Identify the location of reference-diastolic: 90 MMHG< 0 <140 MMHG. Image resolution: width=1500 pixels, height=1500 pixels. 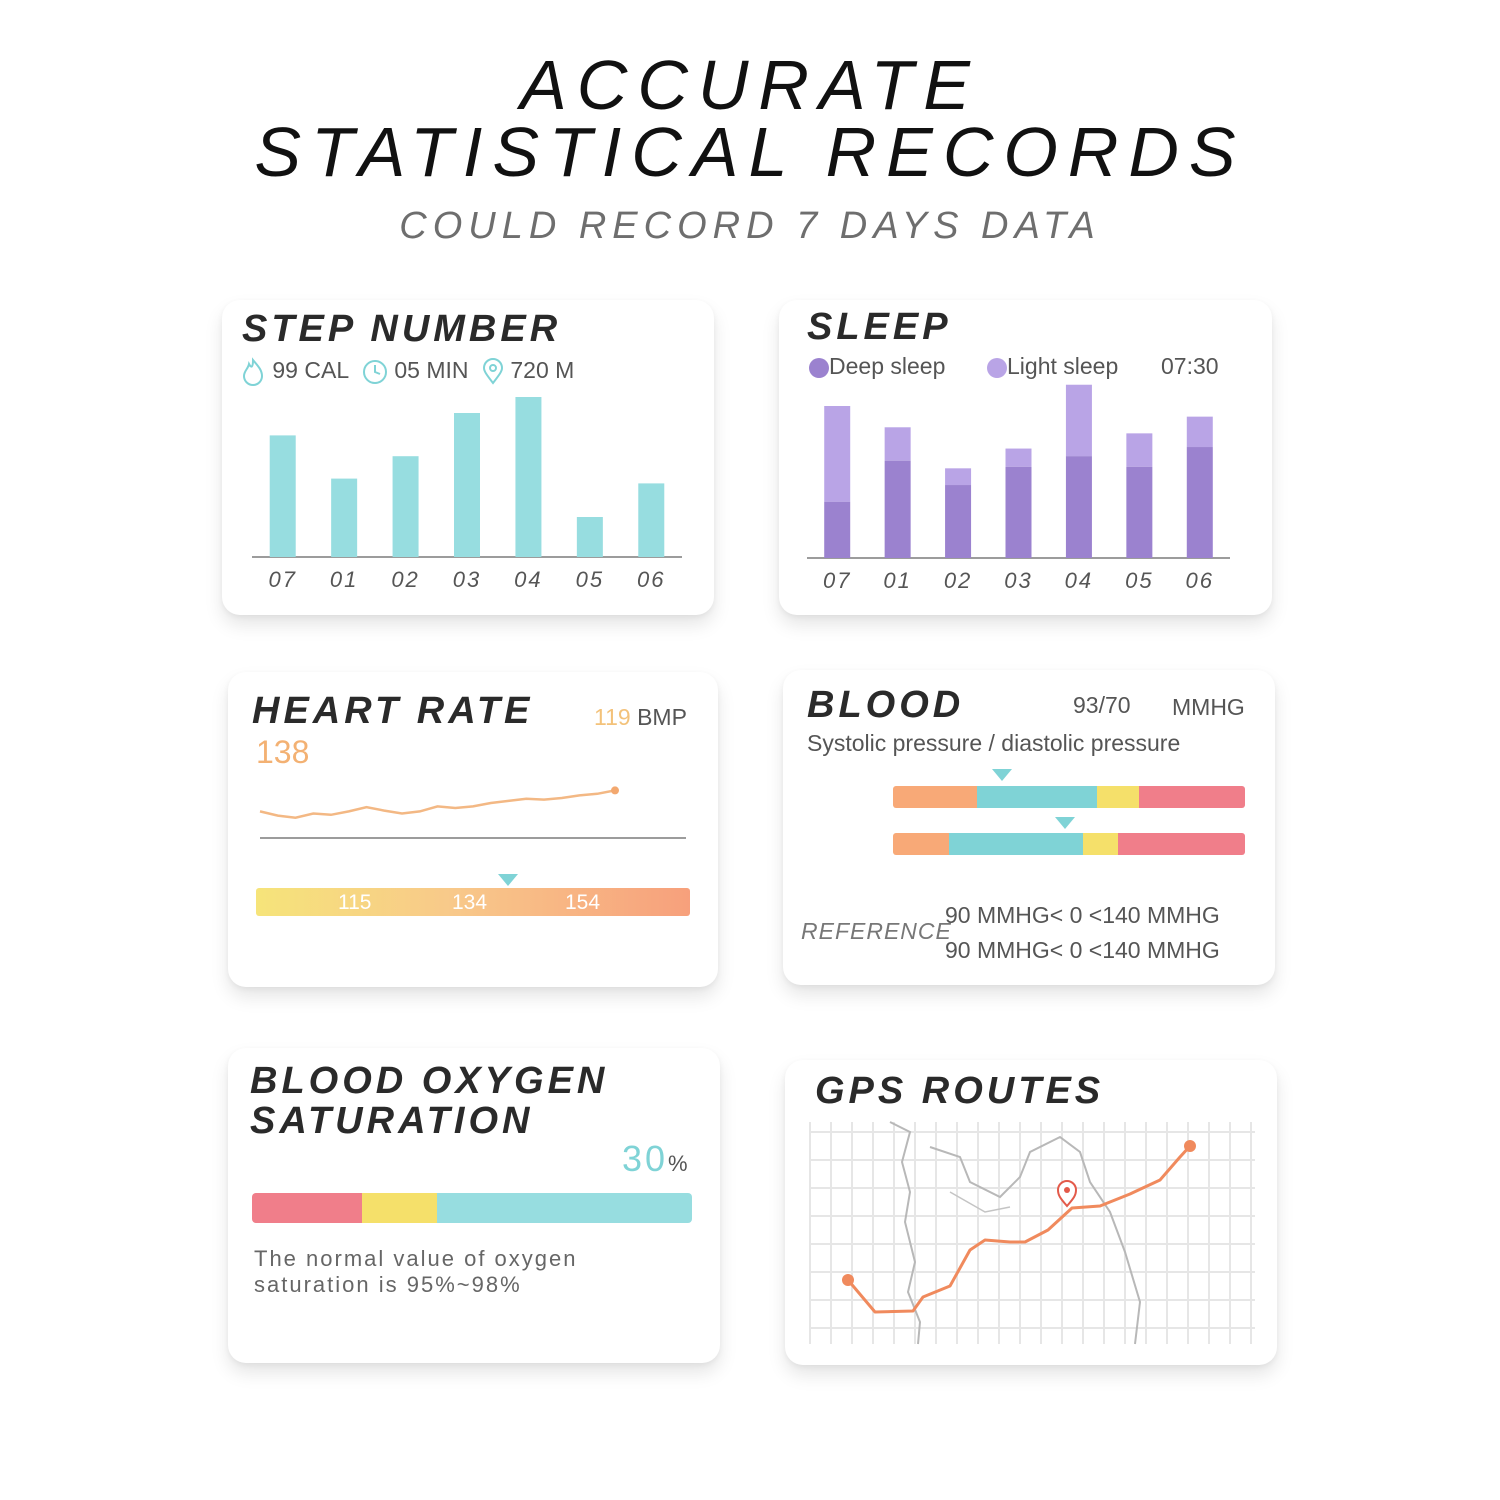
(1082, 950).